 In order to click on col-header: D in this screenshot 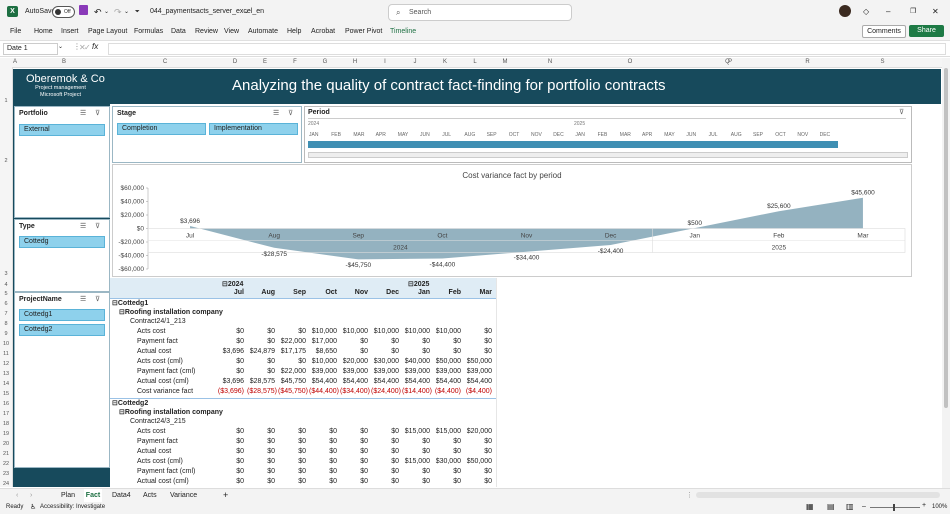, I will do `click(235, 62)`.